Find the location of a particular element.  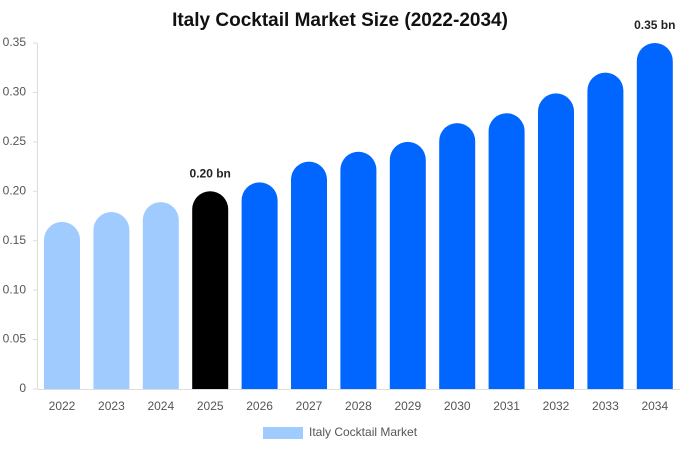

x-tick-label: 2030 is located at coordinates (457, 406).